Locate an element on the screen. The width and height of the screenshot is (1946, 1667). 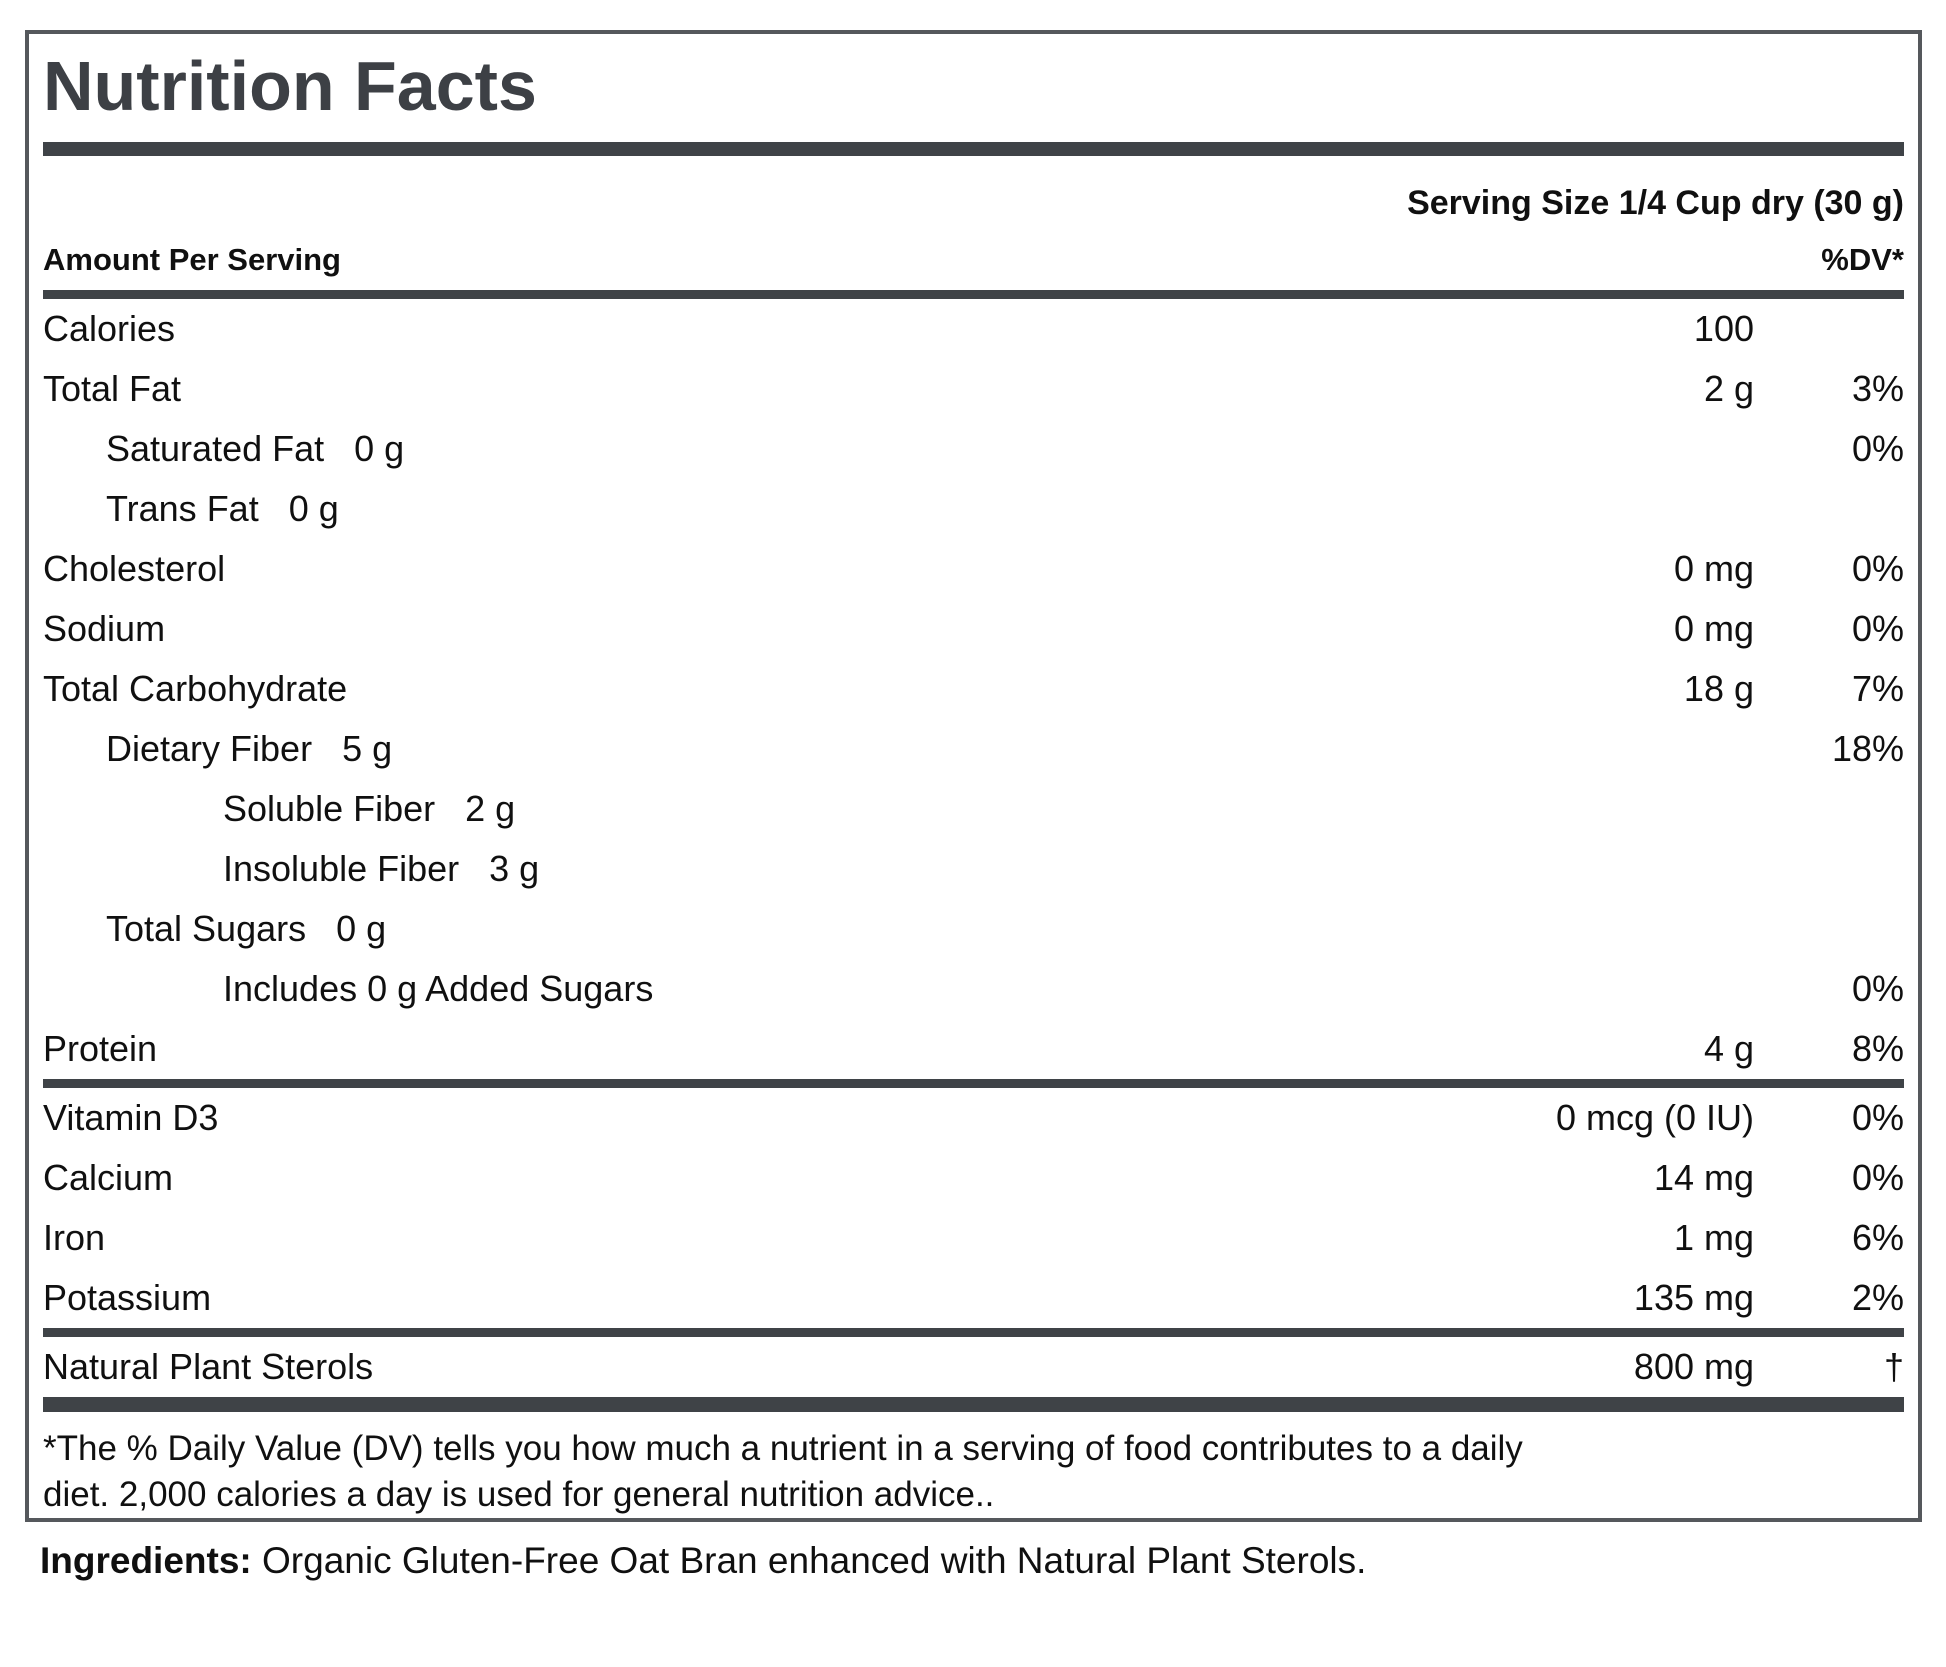
row-trans-fat: Trans Fat 0 g is located at coordinates (973, 509).